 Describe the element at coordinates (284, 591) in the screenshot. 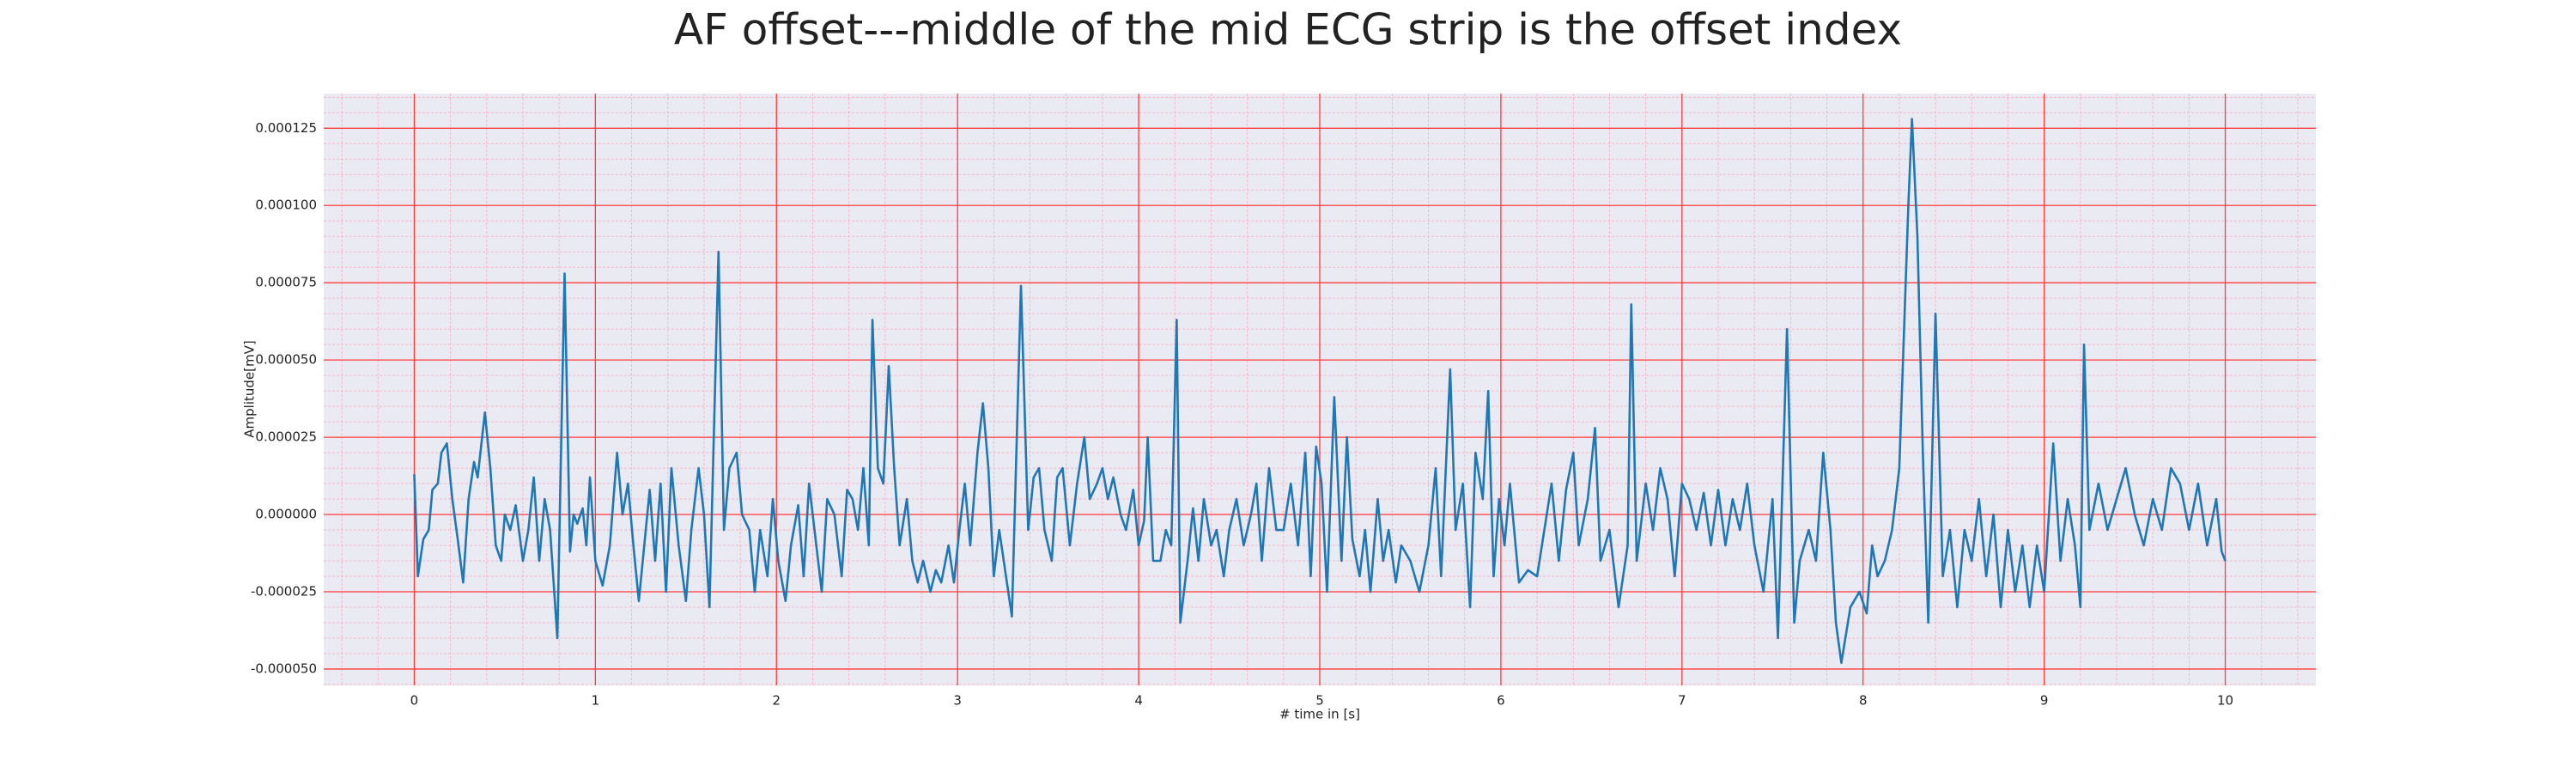

I see `y-tick-label: -0.000025` at that location.